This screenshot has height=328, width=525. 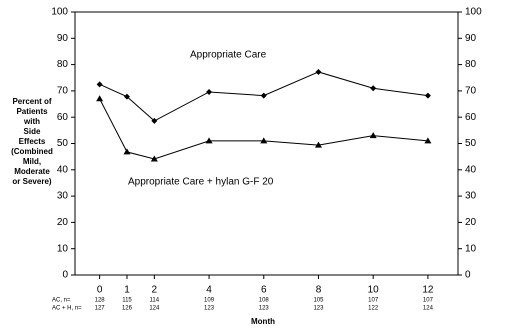 I want to click on x-tick-label: 0, so click(x=100, y=290).